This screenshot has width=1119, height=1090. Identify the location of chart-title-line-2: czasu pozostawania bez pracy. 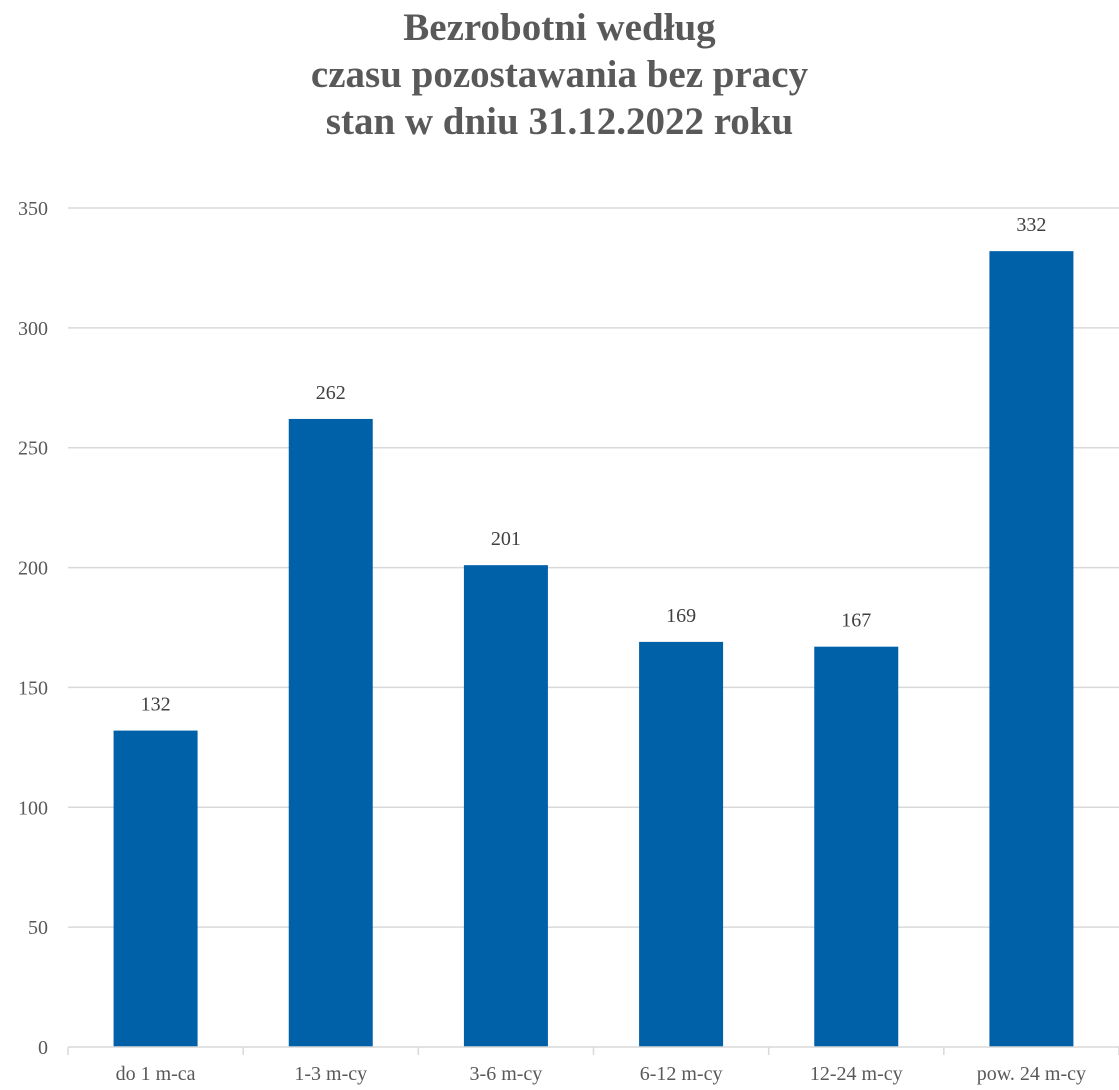
(559, 74).